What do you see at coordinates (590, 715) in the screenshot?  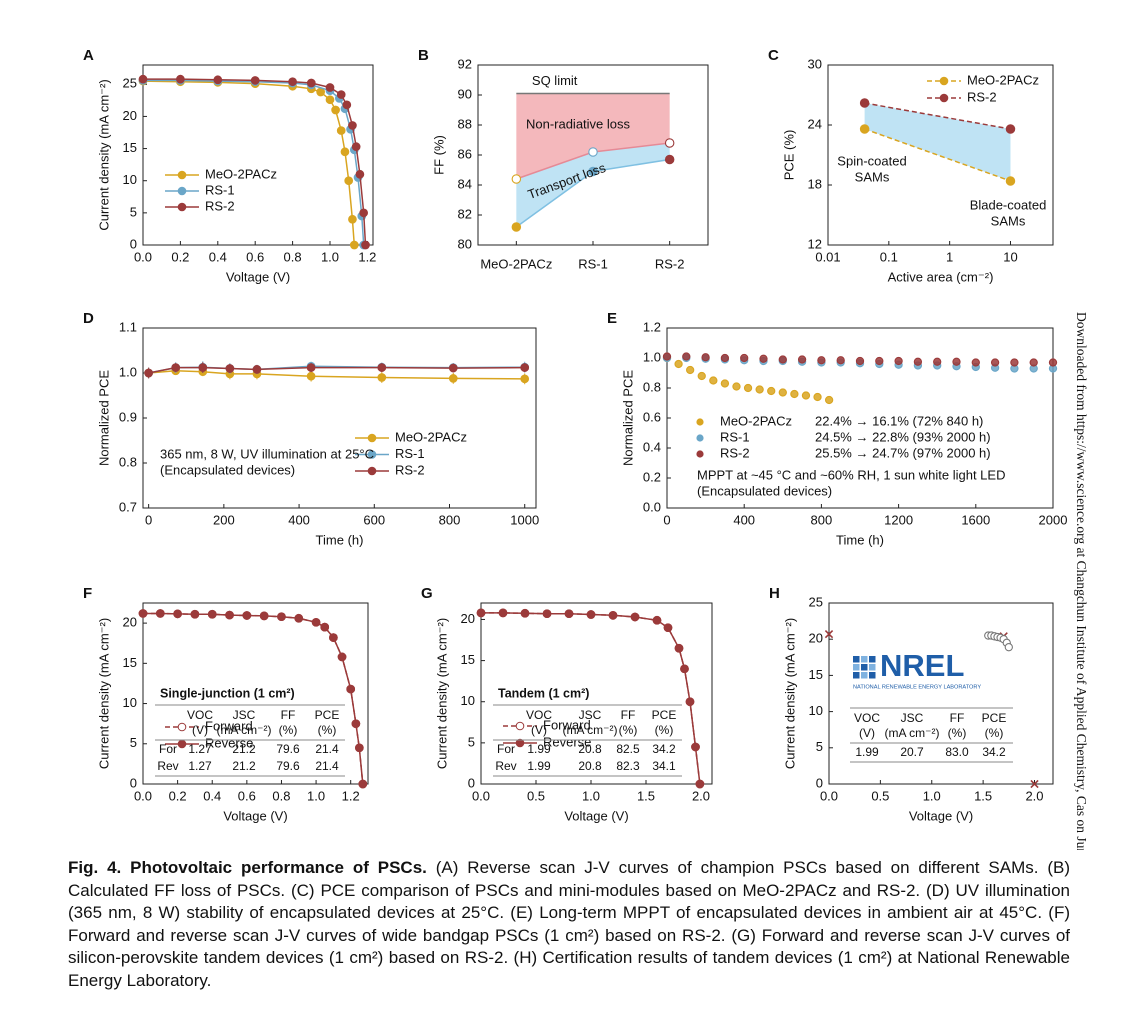 I see `table-header: JSC` at bounding box center [590, 715].